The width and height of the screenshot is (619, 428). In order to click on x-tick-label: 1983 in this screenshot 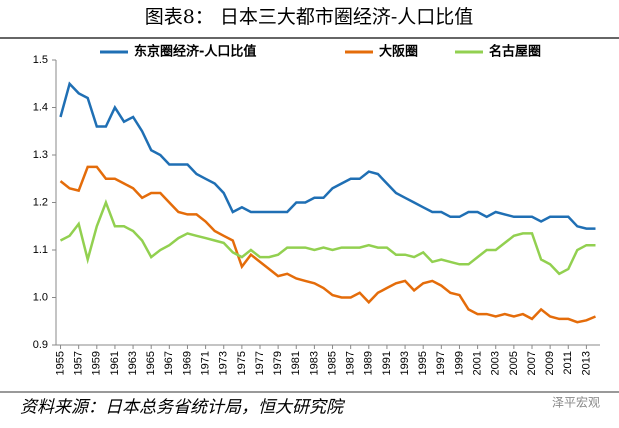, I will do `click(314, 363)`.